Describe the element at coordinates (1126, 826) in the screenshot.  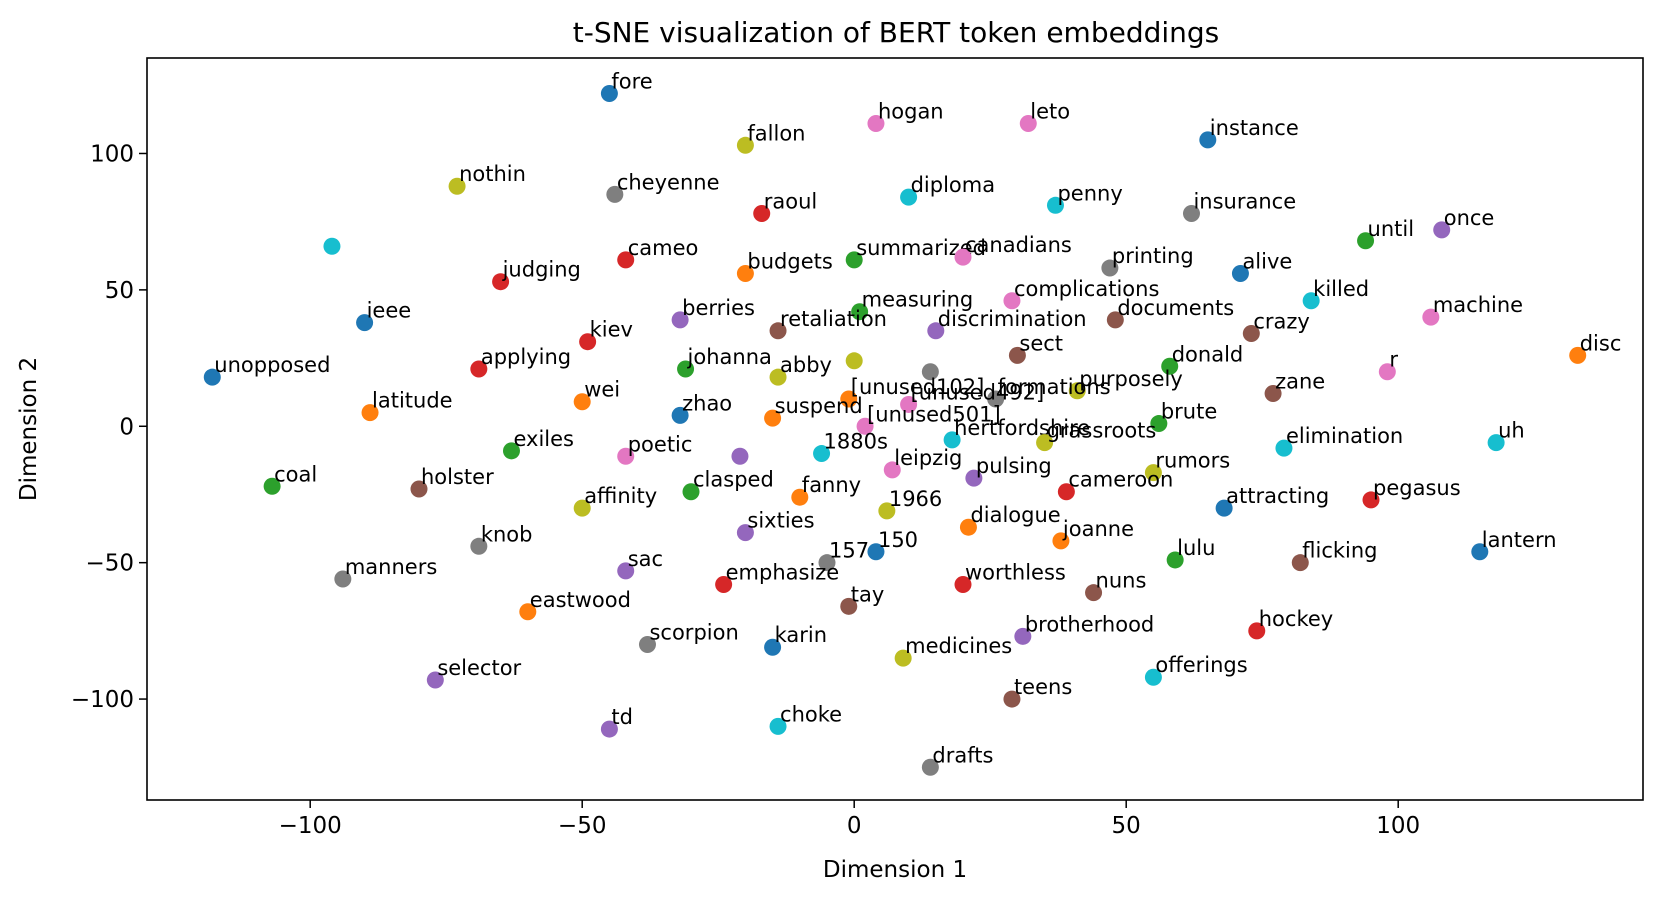
I see `x-tick-label: 50` at that location.